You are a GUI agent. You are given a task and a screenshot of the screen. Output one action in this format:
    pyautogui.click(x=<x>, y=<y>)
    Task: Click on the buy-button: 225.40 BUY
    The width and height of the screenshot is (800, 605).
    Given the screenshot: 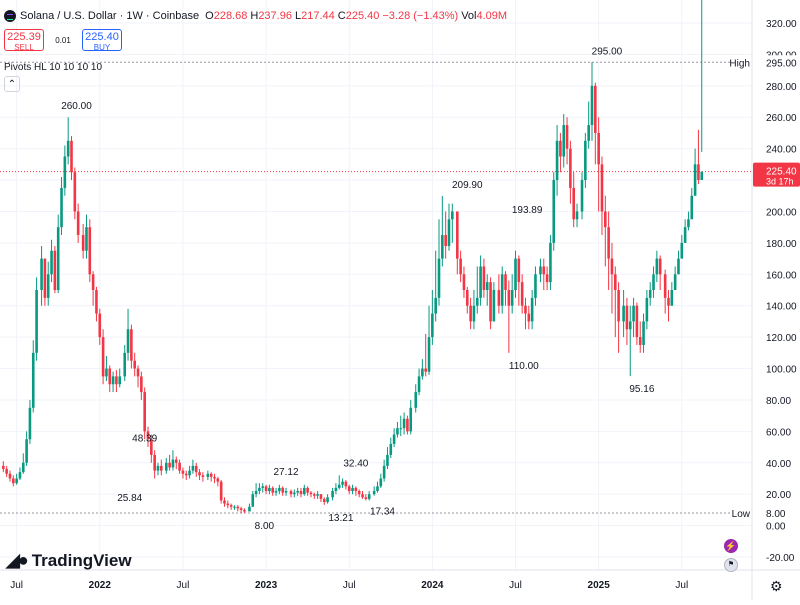 What is the action you would take?
    pyautogui.click(x=102, y=40)
    